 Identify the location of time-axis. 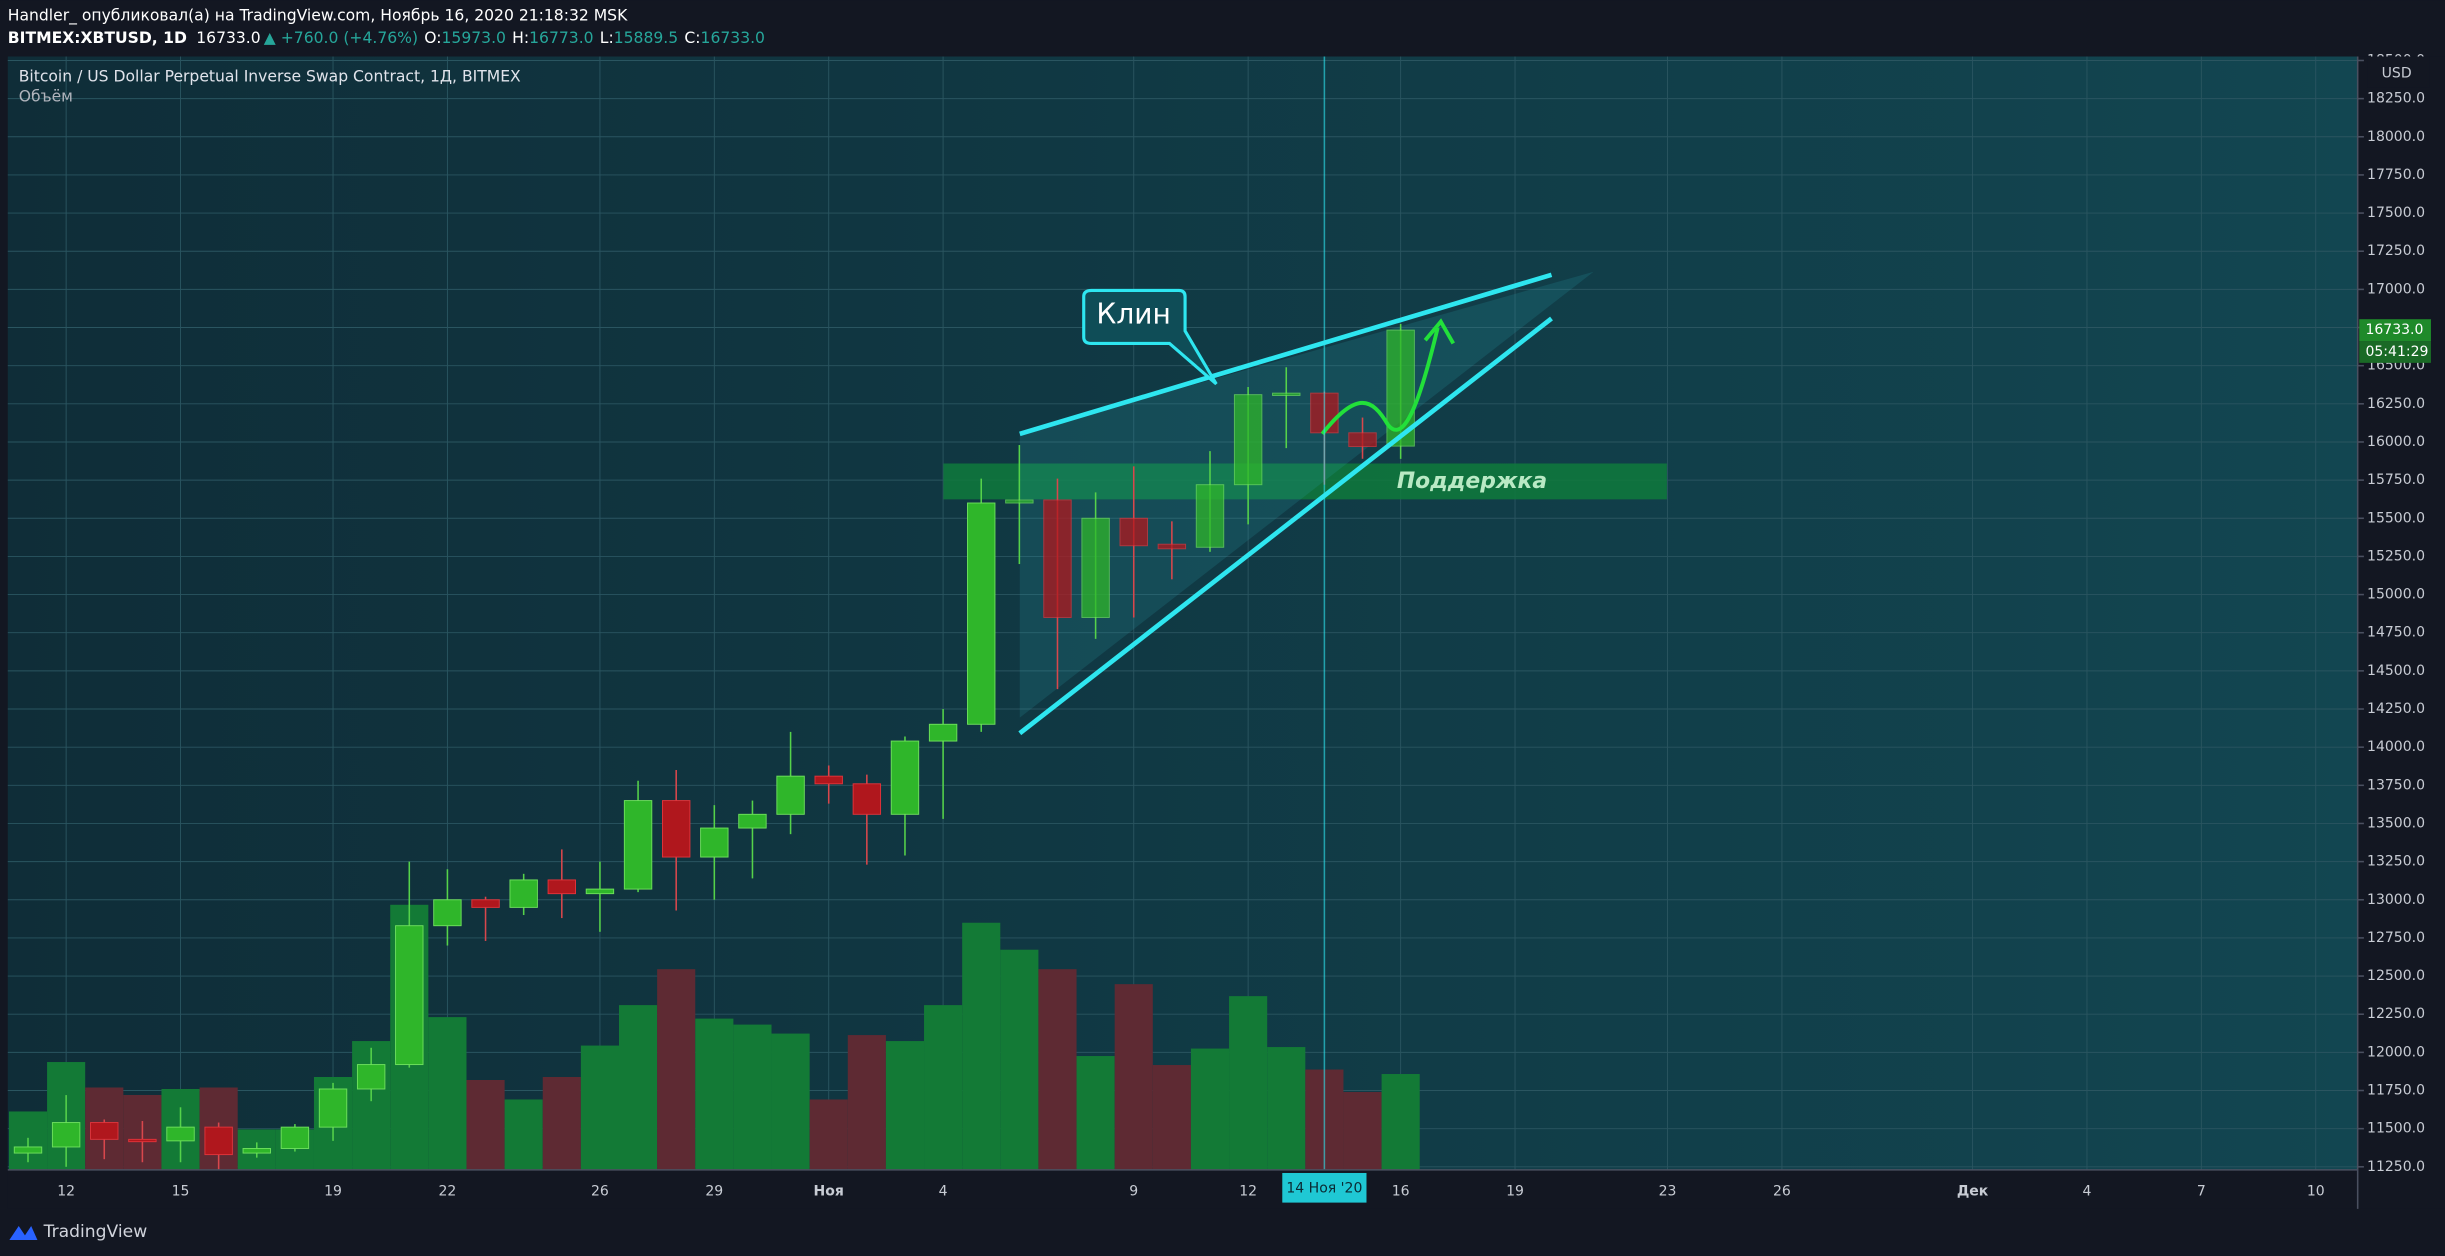
(1182, 1189).